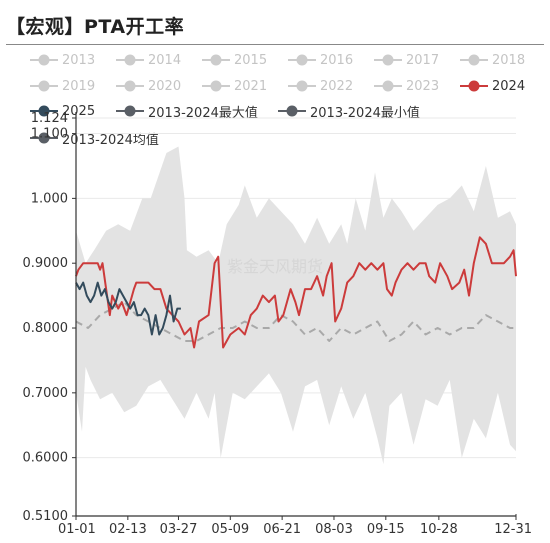  Describe the element at coordinates (95, 27) in the screenshot. I see `page-title: 【宏观】PTA开工率` at that location.